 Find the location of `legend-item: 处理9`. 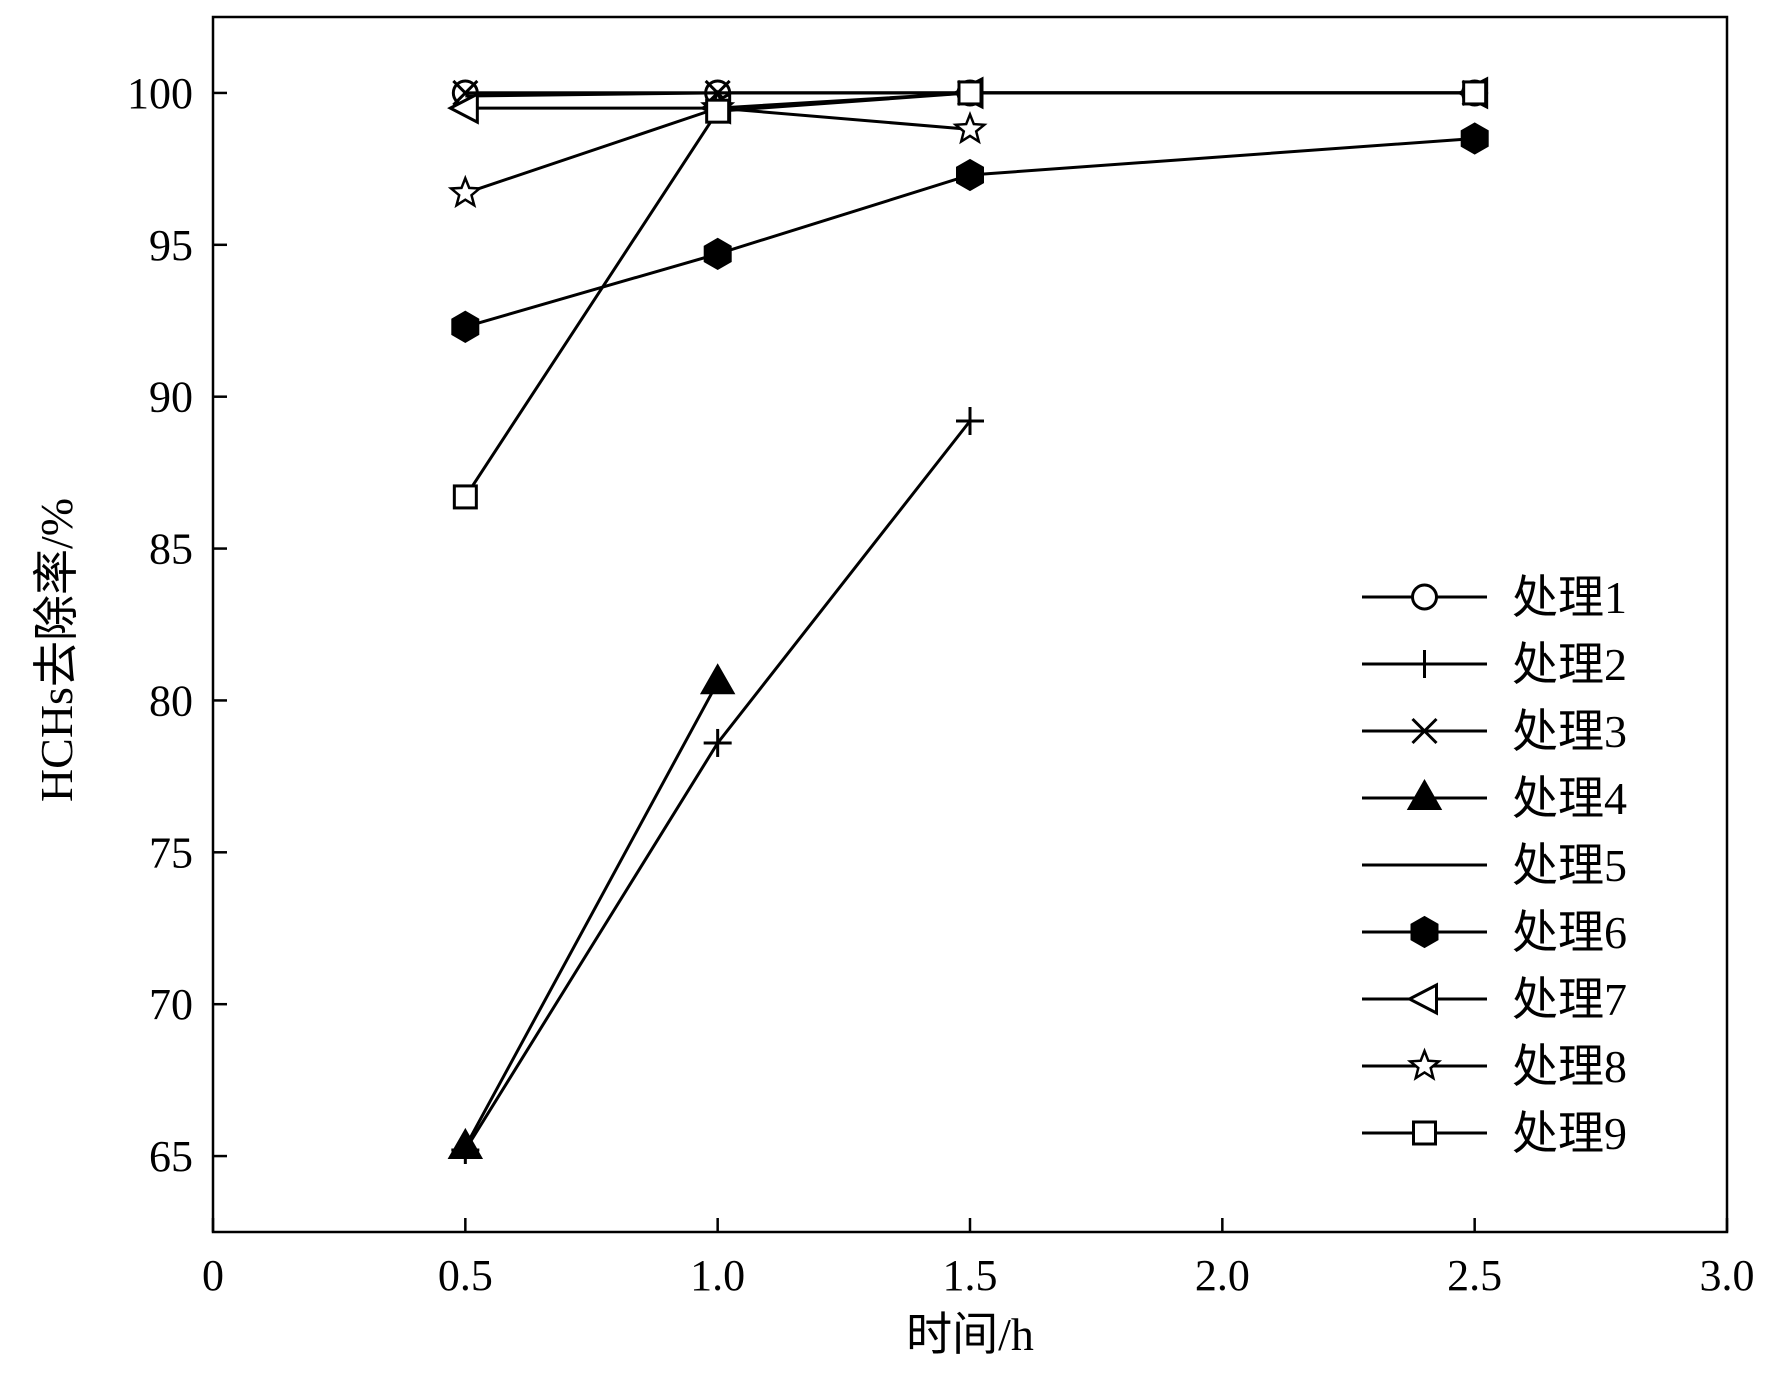

legend-item: 处理9 is located at coordinates (1494, 1133).